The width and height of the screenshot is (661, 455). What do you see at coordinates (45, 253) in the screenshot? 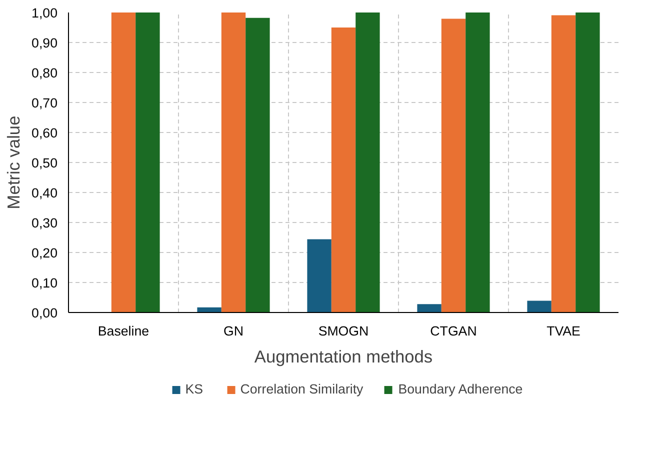
I see `y-tick-label: 0,20` at bounding box center [45, 253].